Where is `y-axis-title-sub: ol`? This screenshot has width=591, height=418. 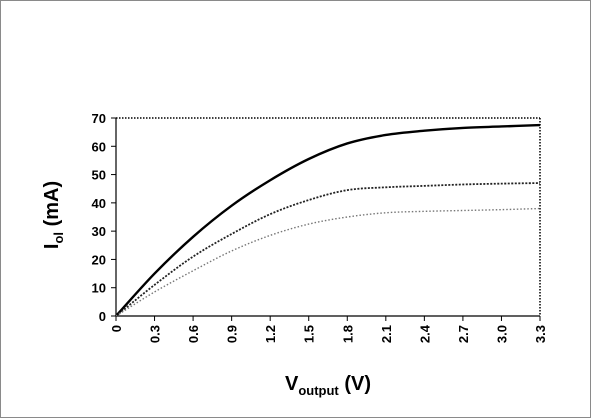 y-axis-title-sub: ol is located at coordinates (58, 238).